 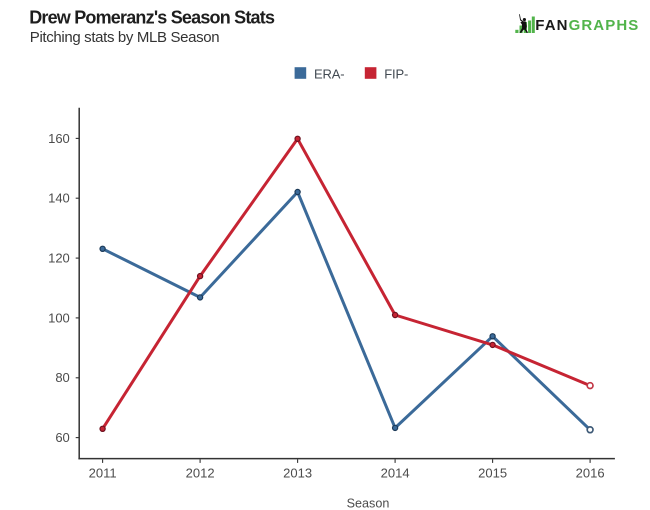 I want to click on svg-text: Drew Pomeranz's Season Stats, so click(x=152, y=18).